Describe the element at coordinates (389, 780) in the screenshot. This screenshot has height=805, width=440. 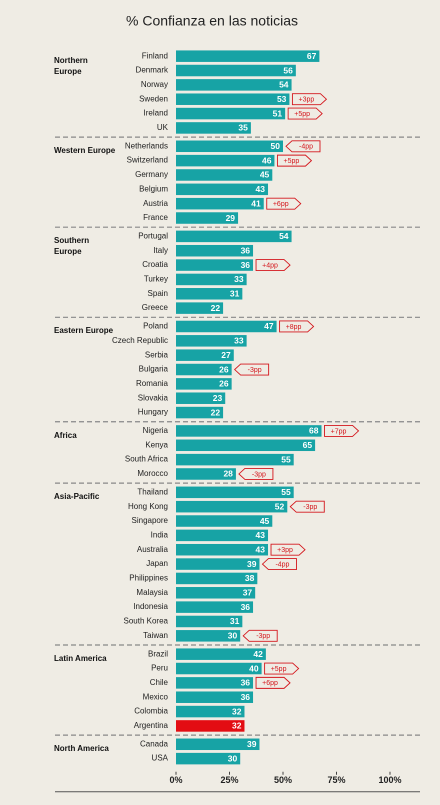
I see `x-tick-label: 100%` at that location.